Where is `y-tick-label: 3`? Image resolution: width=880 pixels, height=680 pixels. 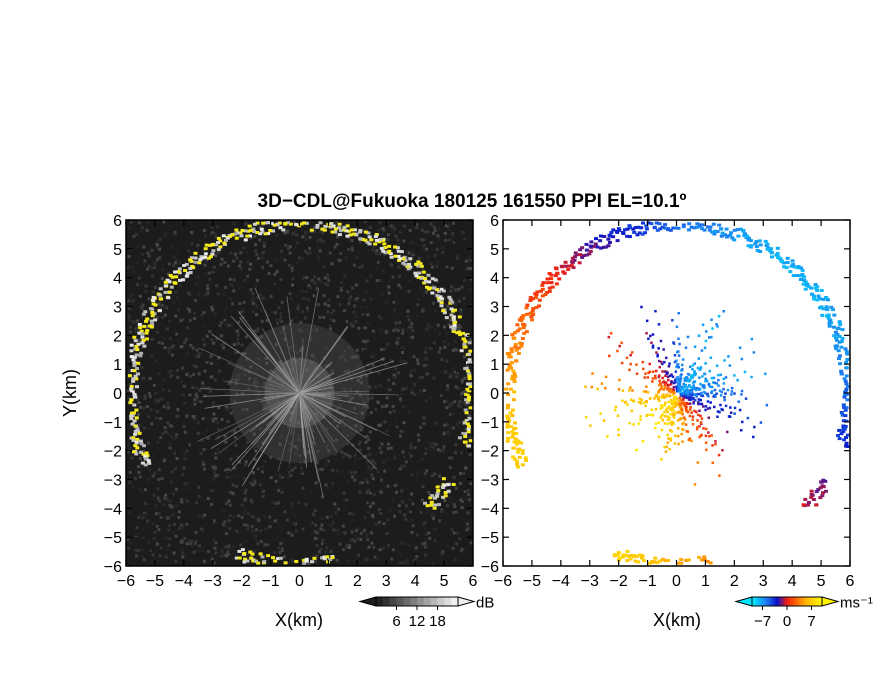 y-tick-label: 3 is located at coordinates (117, 308).